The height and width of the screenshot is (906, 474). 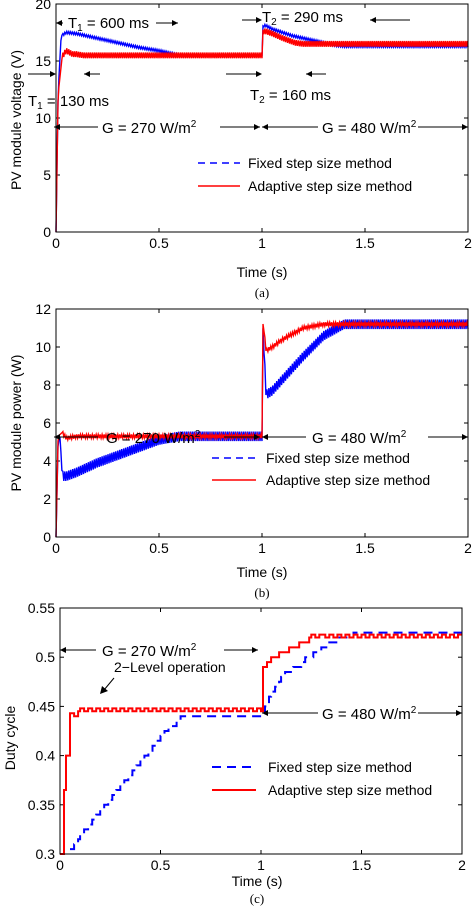 What do you see at coordinates (302, 18) in the screenshot?
I see `annotation-text: T2 = 290 ms` at bounding box center [302, 18].